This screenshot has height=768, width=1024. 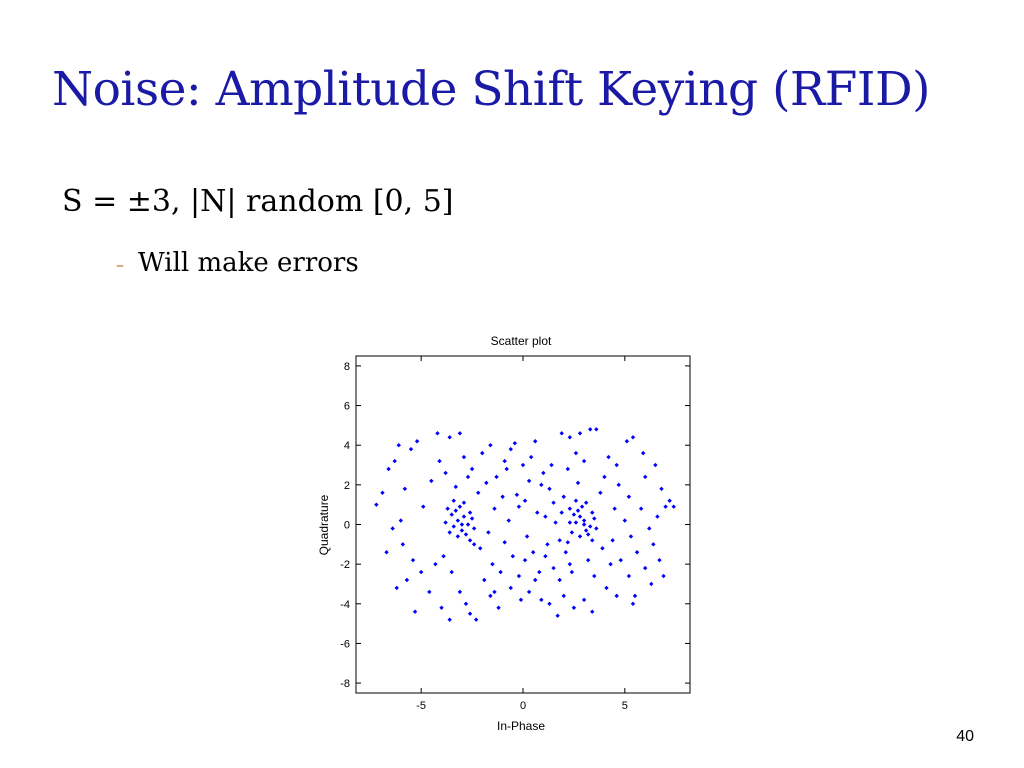 I want to click on y-tick-label: 0, so click(x=347, y=526).